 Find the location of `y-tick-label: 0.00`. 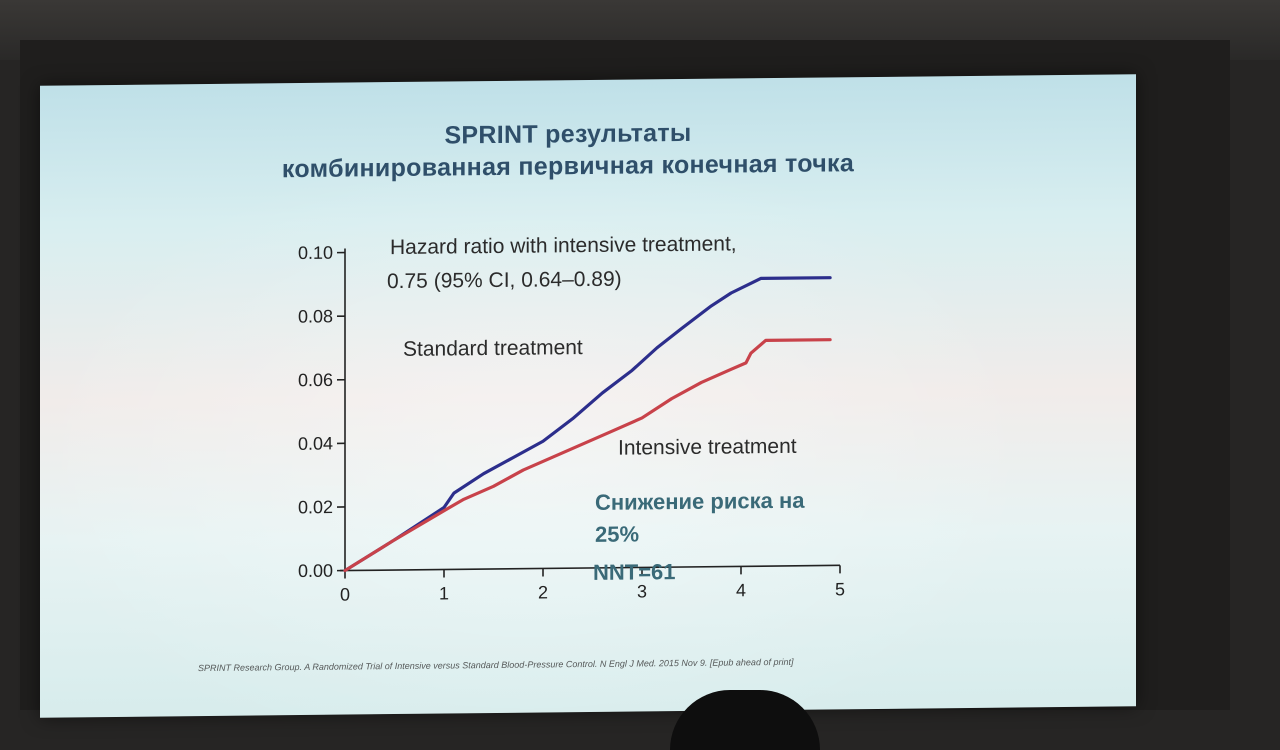

y-tick-label: 0.00 is located at coordinates (315, 571).